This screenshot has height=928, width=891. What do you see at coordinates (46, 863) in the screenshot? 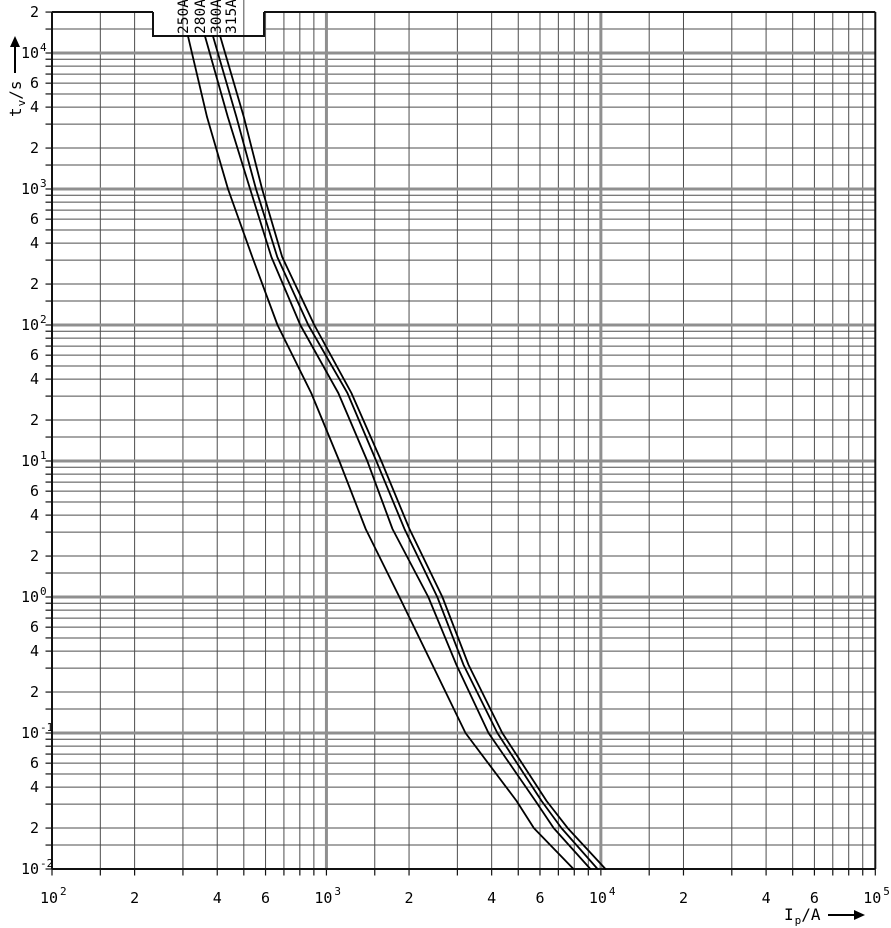
I see `y-tick-exponent: -2` at bounding box center [46, 863].